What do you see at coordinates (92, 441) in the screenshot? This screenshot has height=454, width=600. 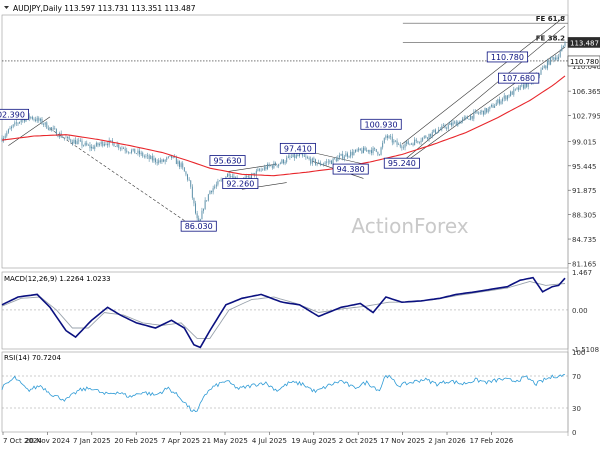 I see `x-tick-label: 7 Jan 2025` at bounding box center [92, 441].